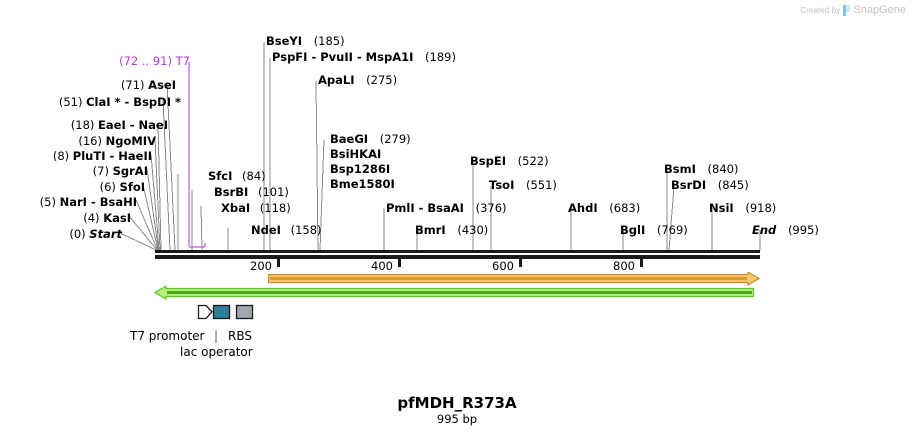  What do you see at coordinates (733, 185) in the screenshot?
I see `label-position: (845)` at bounding box center [733, 185].